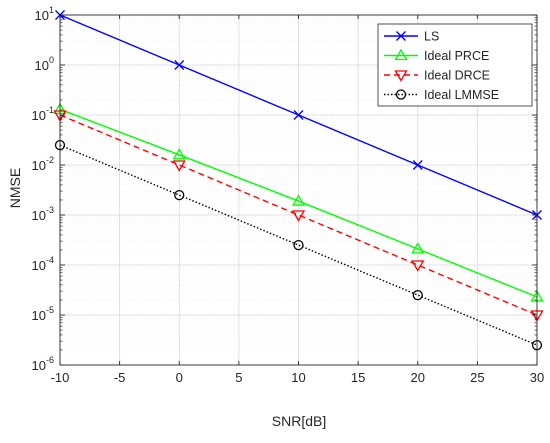 The height and width of the screenshot is (443, 550). What do you see at coordinates (43, 214) in the screenshot?
I see `y-tick-label: 10⁻³` at bounding box center [43, 214].